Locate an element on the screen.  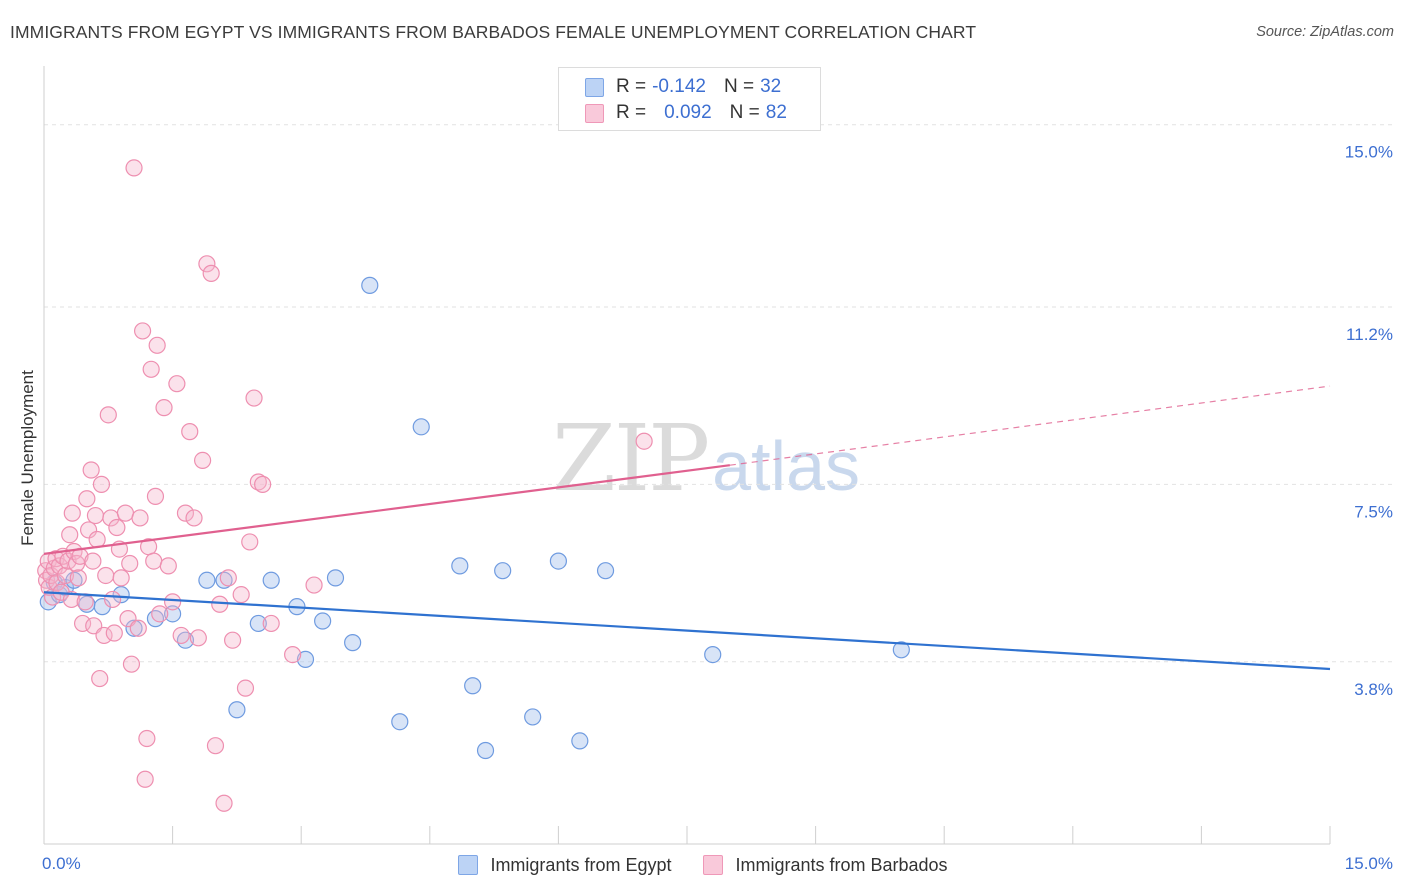
legend-item-barbados: Immigrants from Barbados is located at coordinates (825, 865).